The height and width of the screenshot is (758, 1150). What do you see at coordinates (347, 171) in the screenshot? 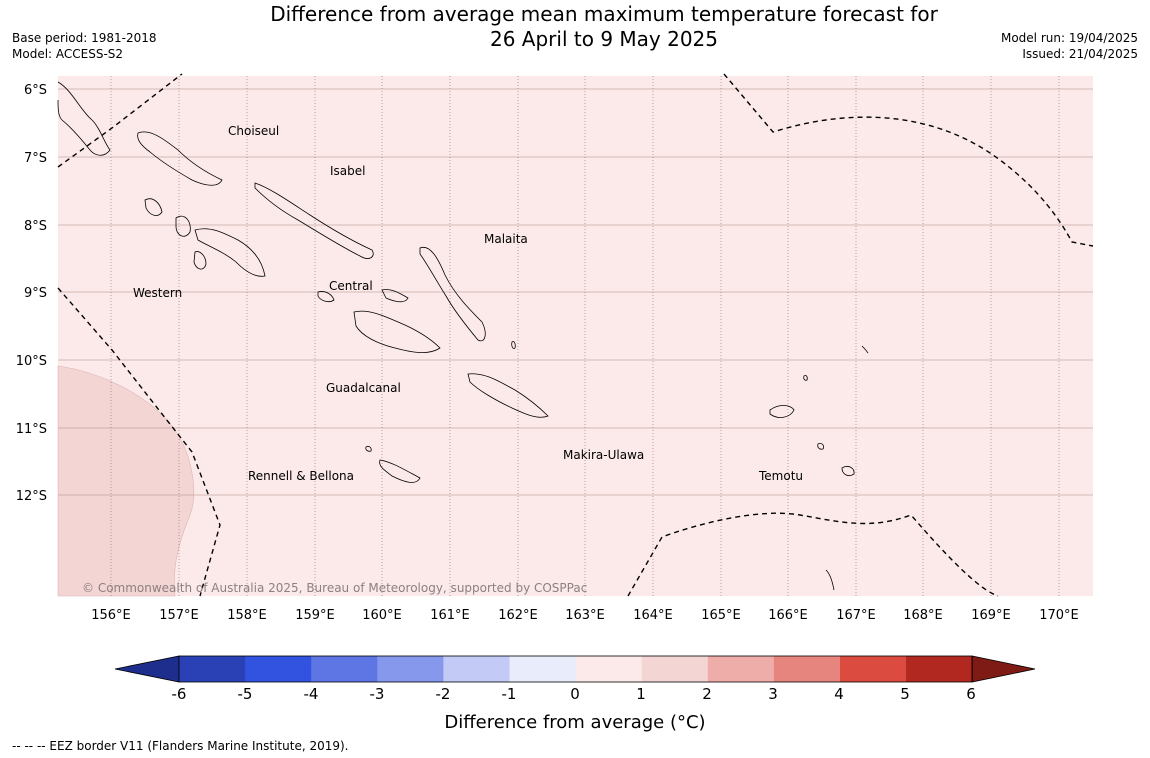
I see `region-label-isabel: Isabel` at bounding box center [347, 171].